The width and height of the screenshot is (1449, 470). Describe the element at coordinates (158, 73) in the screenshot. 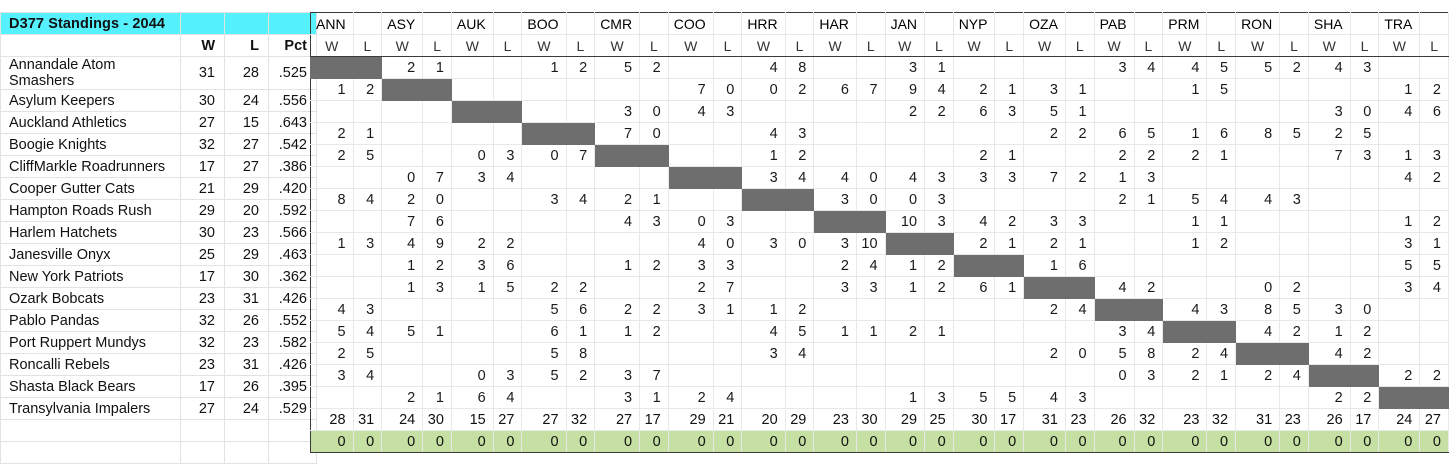

I see `table-row: Annandale Atom Smashers 31 28.525` at that location.